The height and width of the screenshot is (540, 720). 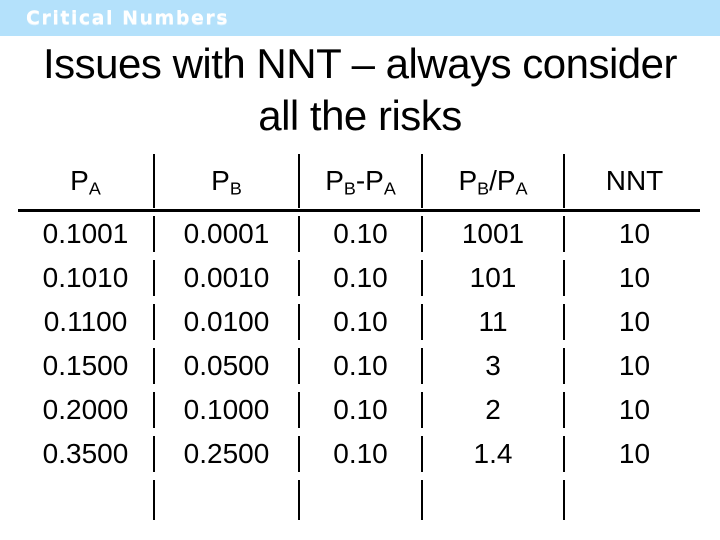 I want to click on table-cell: 0.1001, so click(x=86, y=234).